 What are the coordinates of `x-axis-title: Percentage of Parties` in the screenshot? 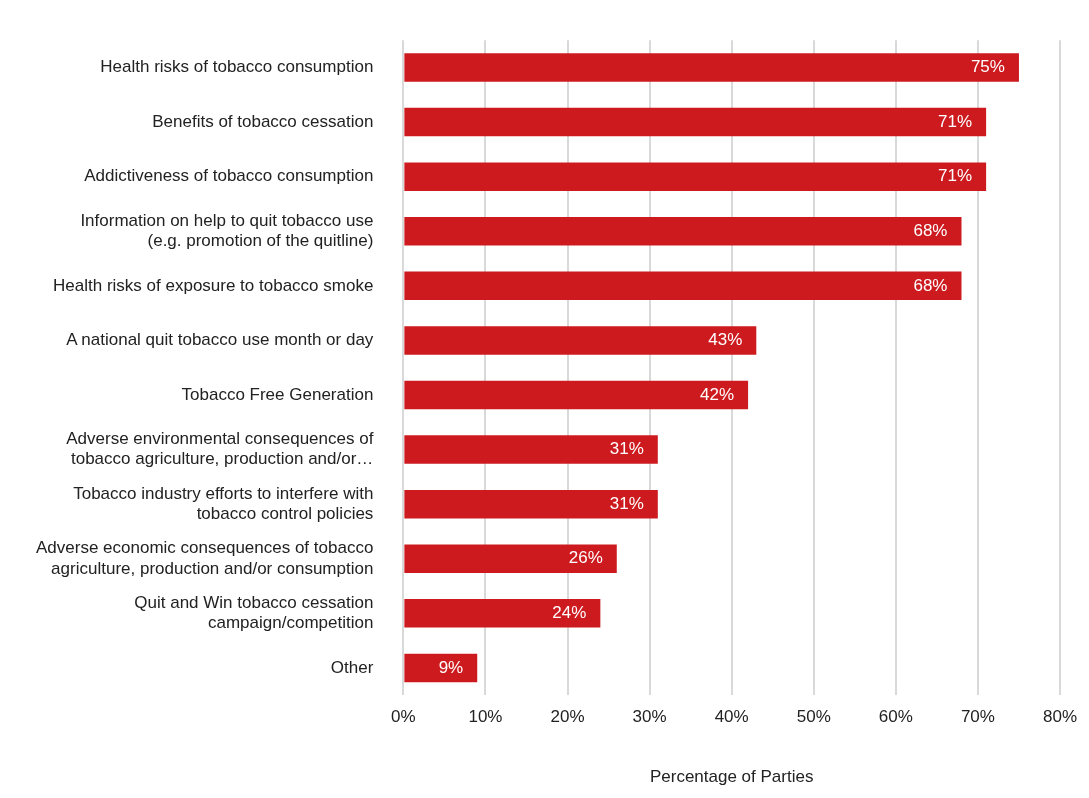 It's located at (731, 777).